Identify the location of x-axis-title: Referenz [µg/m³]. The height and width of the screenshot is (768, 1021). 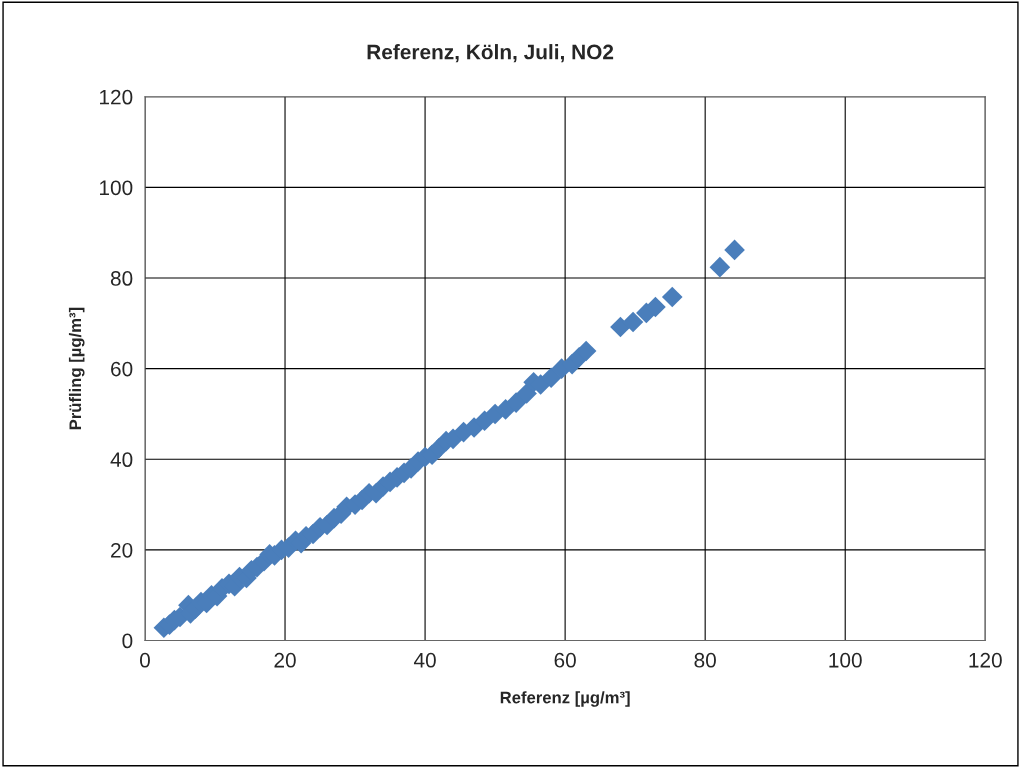
(565, 699).